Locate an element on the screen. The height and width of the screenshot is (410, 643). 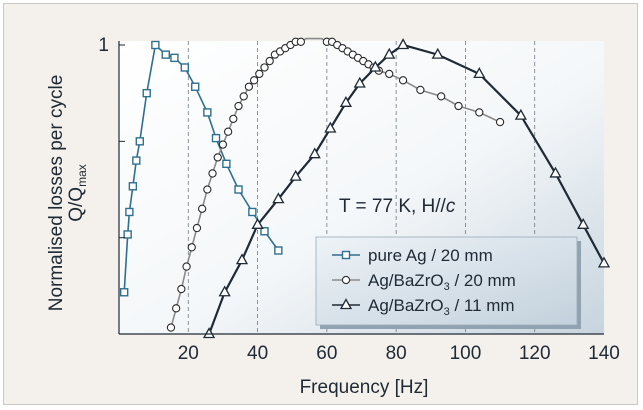
legend-label-2: Ag/BaZrO3 / 20 mm is located at coordinates (442, 282).